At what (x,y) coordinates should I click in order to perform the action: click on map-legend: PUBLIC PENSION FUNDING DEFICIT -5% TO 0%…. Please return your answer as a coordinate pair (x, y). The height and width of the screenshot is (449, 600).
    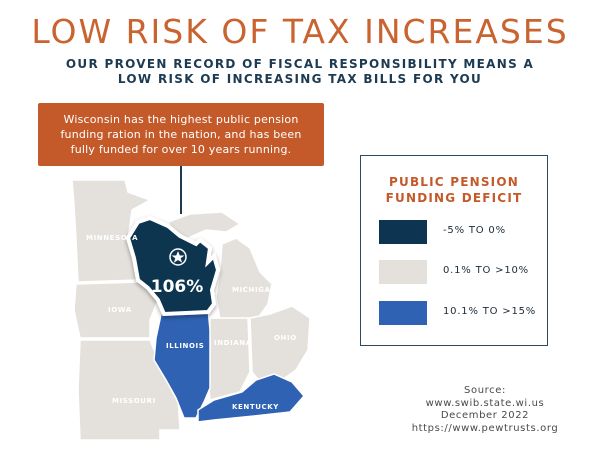
    Looking at the image, I should click on (454, 250).